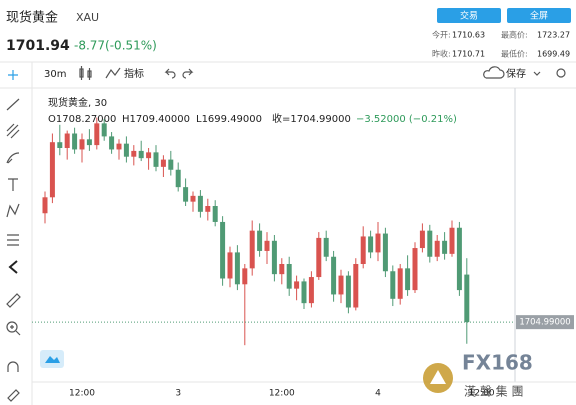 This screenshot has height=405, width=576. I want to click on watermark: FX168 漢 聲 集 團, so click(478, 375).